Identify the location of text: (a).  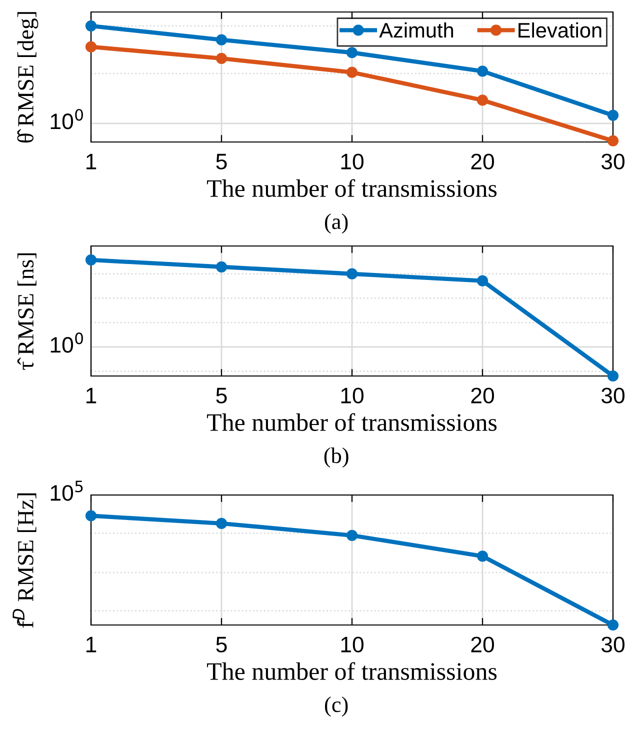
(336, 224).